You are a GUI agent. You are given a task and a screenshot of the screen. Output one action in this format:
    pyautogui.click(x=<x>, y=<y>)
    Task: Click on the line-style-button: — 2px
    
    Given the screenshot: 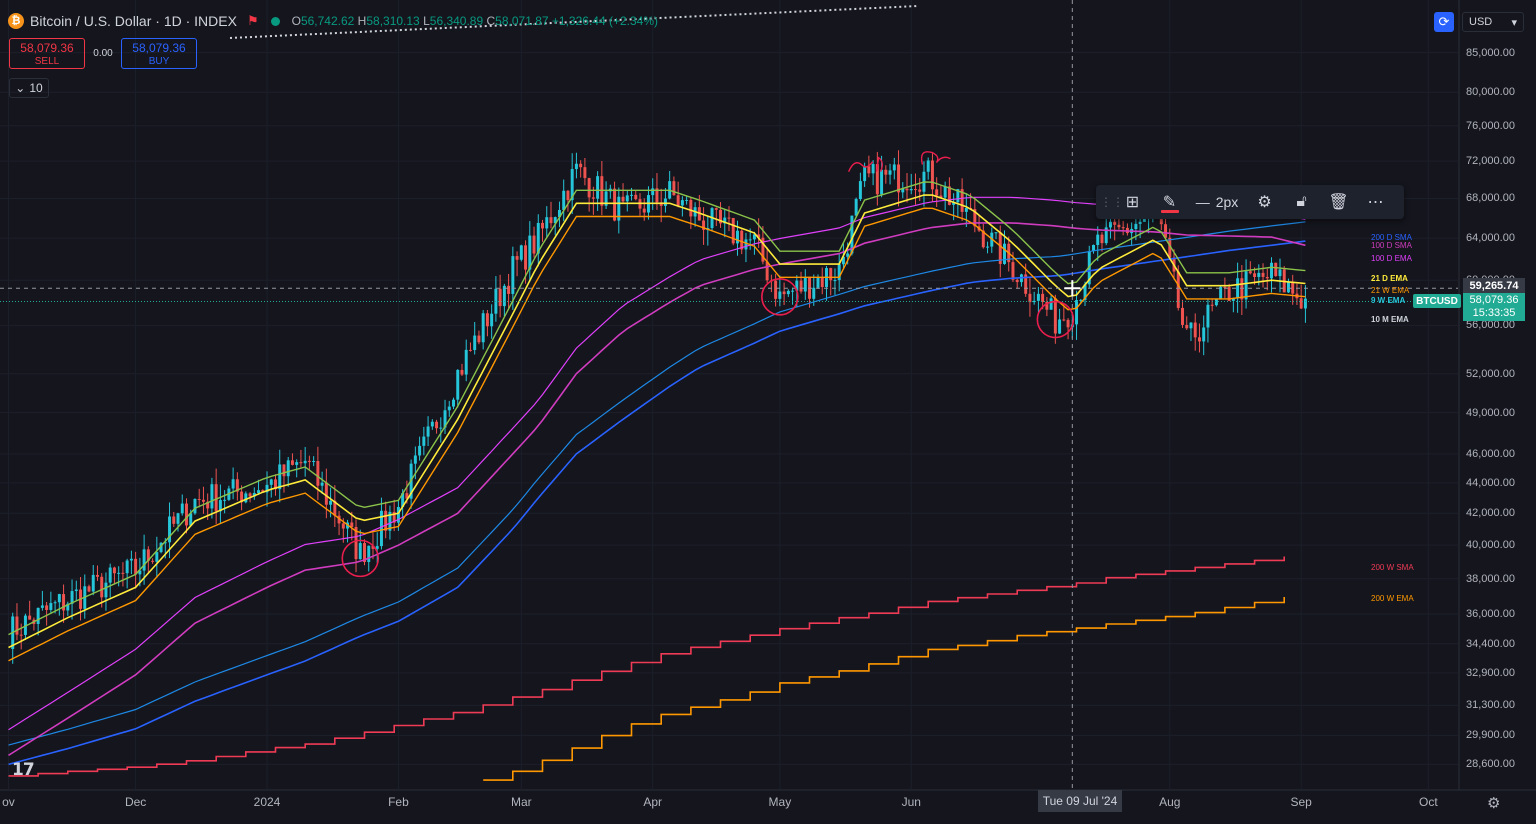 What is the action you would take?
    pyautogui.click(x=1217, y=202)
    